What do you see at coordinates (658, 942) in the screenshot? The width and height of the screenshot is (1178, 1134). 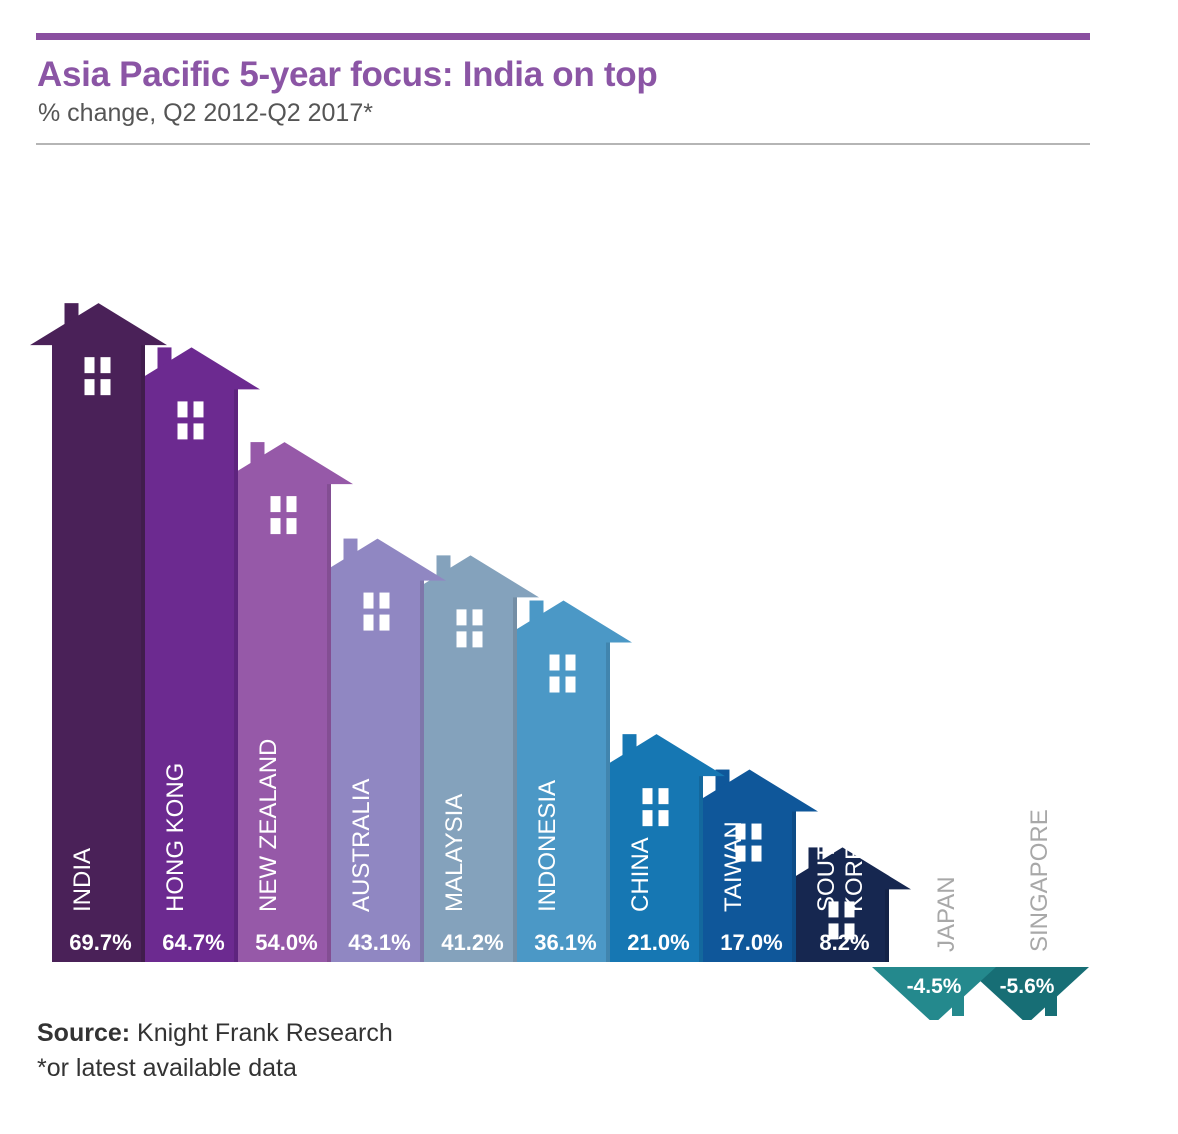 I see `value-label: 21.0%` at bounding box center [658, 942].